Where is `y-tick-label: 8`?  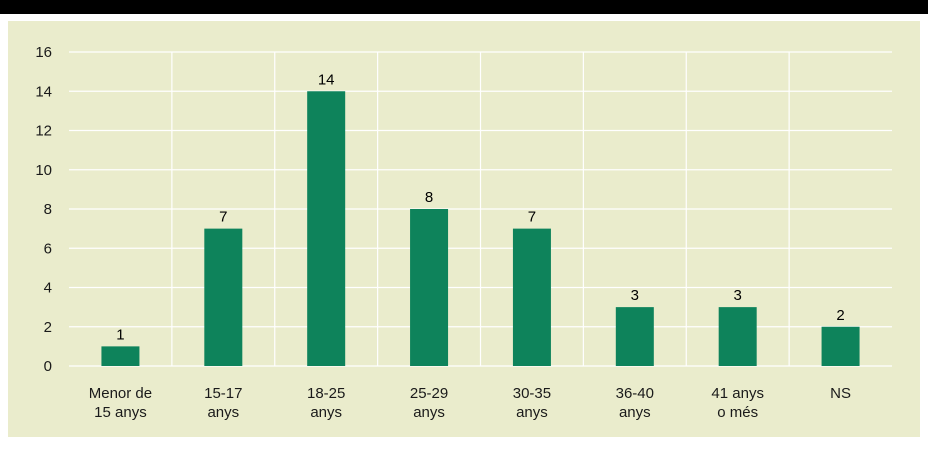
y-tick-label: 8 is located at coordinates (48, 209).